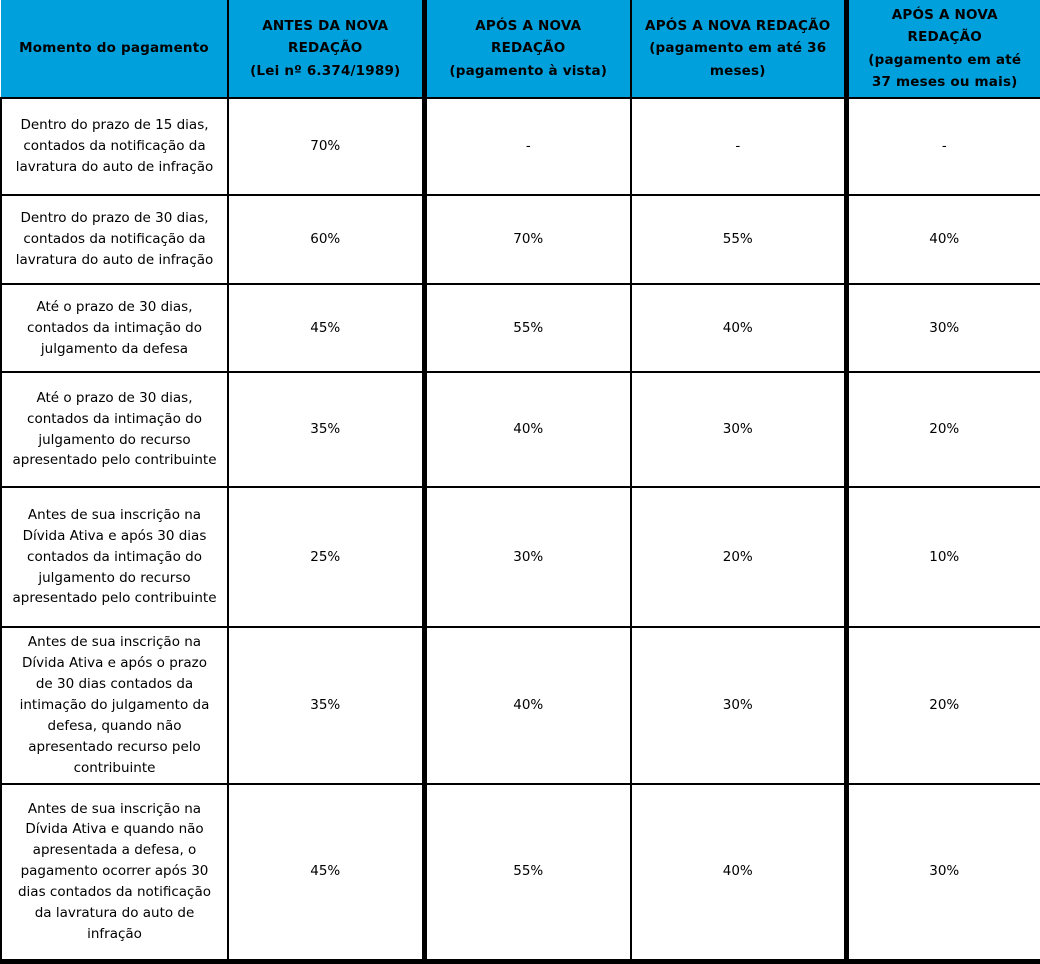 The width and height of the screenshot is (1040, 964). Describe the element at coordinates (738, 557) in the screenshot. I see `cell-36-meses: 20%` at that location.